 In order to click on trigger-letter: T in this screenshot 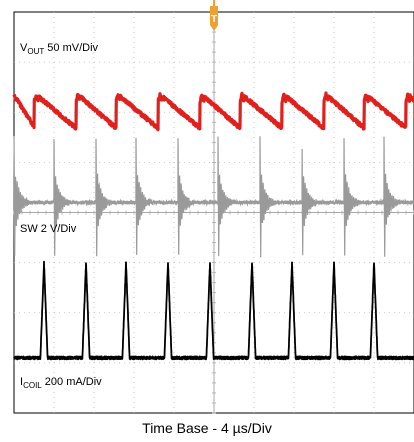, I will do `click(214, 19)`.